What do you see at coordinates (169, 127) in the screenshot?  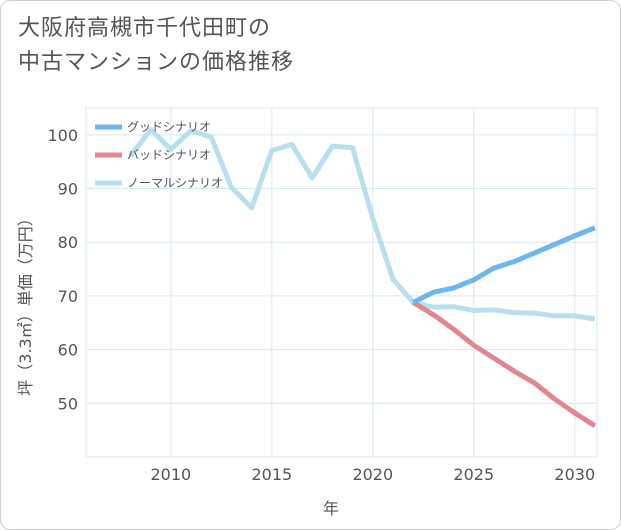 I see `legend-label-0: グッドシナリオ` at bounding box center [169, 127].